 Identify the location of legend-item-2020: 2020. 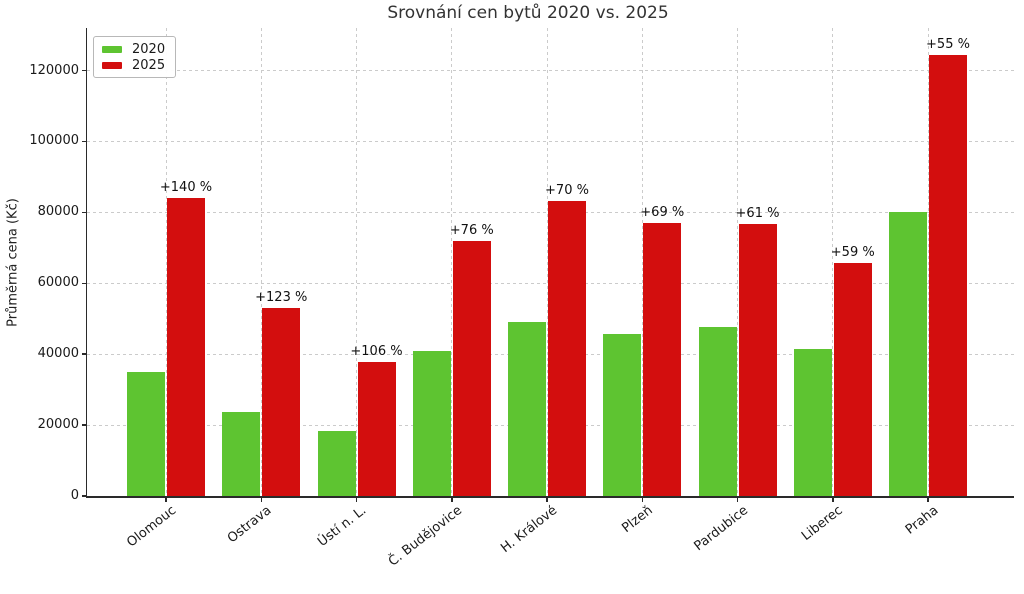
(133, 49).